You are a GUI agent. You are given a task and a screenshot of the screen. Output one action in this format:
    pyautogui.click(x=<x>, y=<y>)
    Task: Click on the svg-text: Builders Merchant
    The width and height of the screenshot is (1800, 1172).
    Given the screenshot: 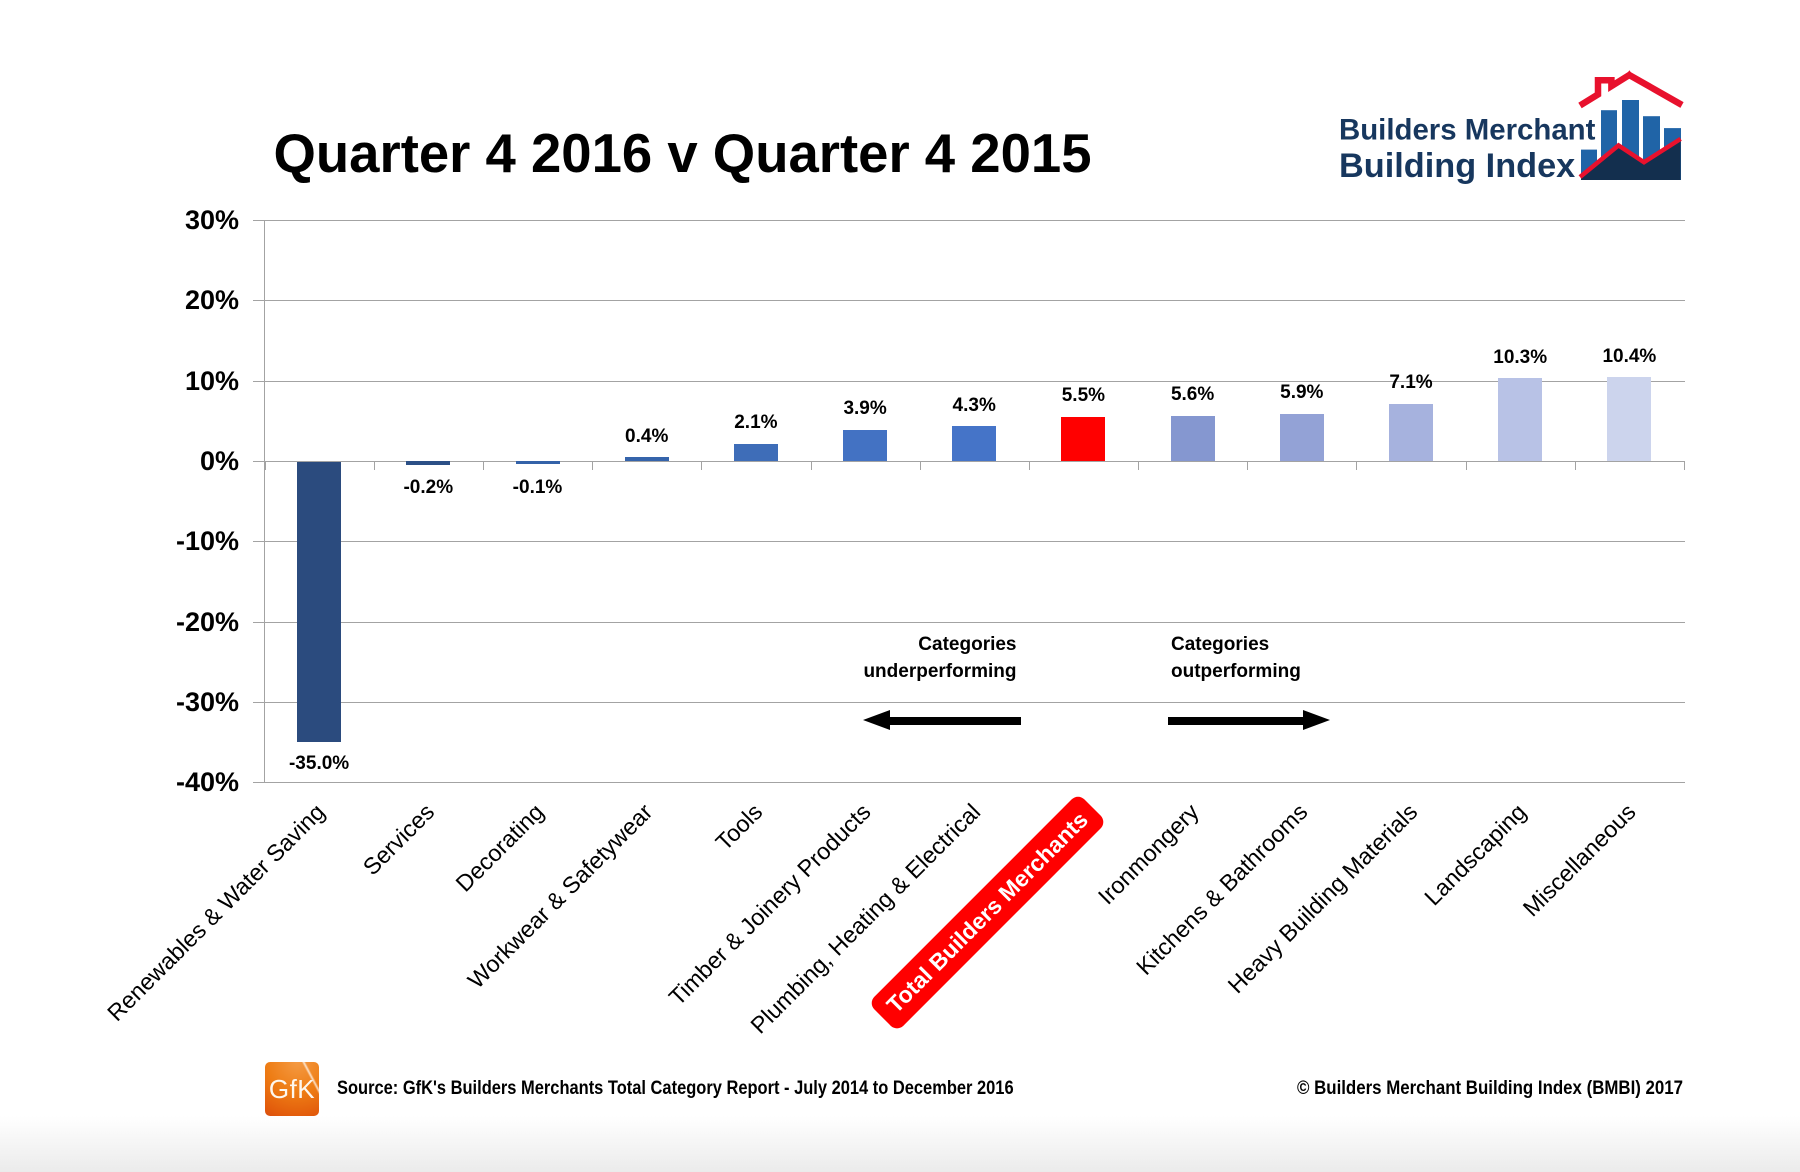 What is the action you would take?
    pyautogui.click(x=1467, y=129)
    